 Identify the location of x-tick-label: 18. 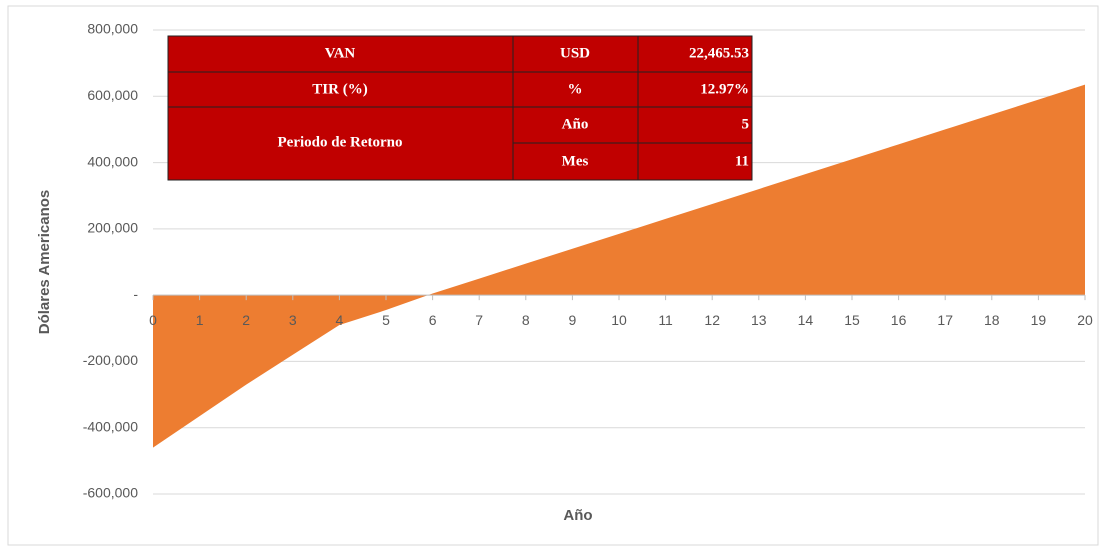
(992, 320).